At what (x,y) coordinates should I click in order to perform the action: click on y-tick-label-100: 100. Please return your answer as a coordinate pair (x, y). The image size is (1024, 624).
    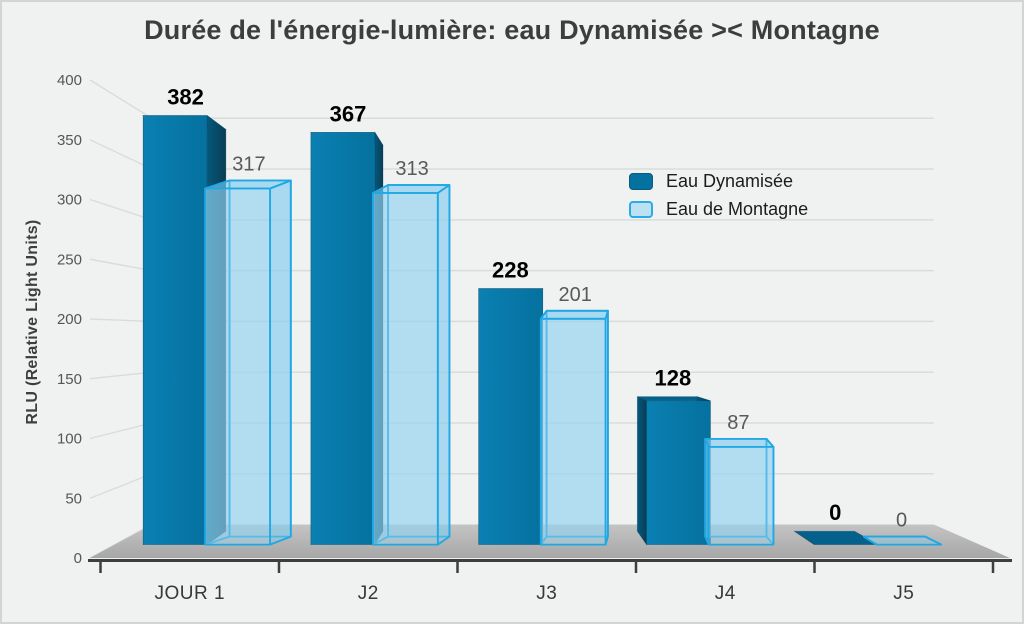
    Looking at the image, I should click on (69, 439).